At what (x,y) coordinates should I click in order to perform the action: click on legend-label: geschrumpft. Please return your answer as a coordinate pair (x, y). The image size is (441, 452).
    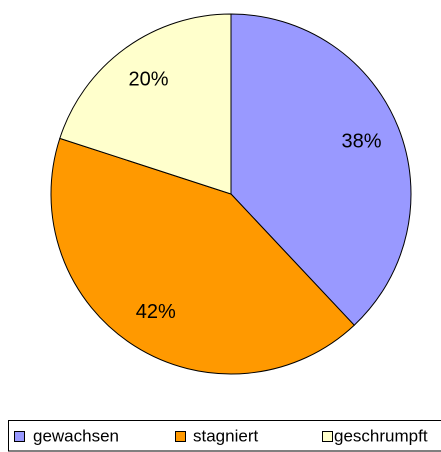
    Looking at the image, I should click on (381, 435).